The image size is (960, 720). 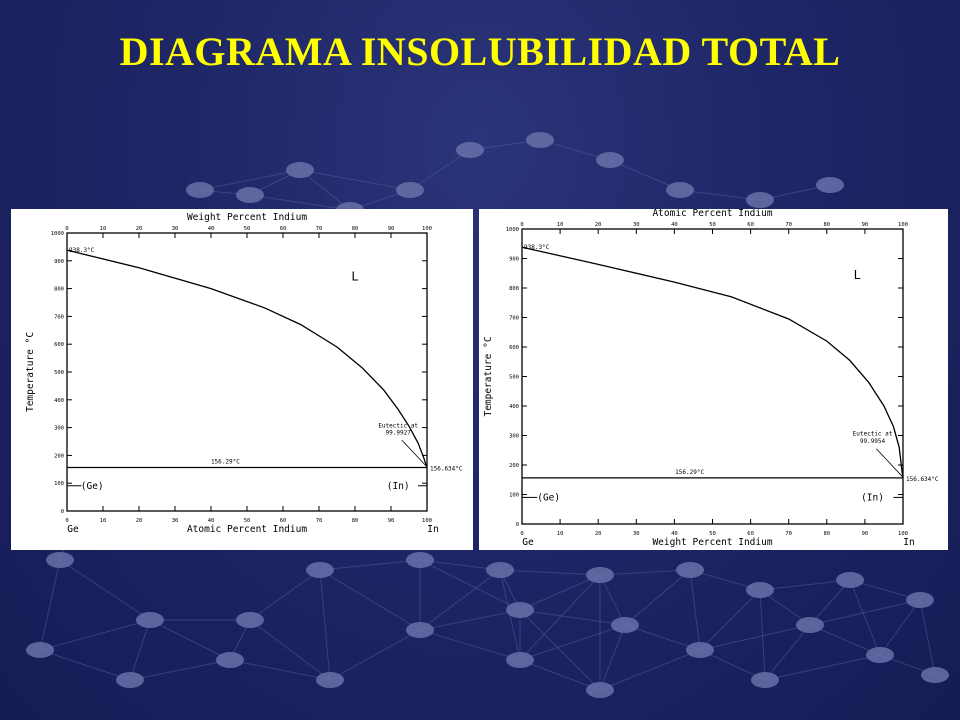 I want to click on y-axis-title: Temperature °C, so click(x=30, y=372).